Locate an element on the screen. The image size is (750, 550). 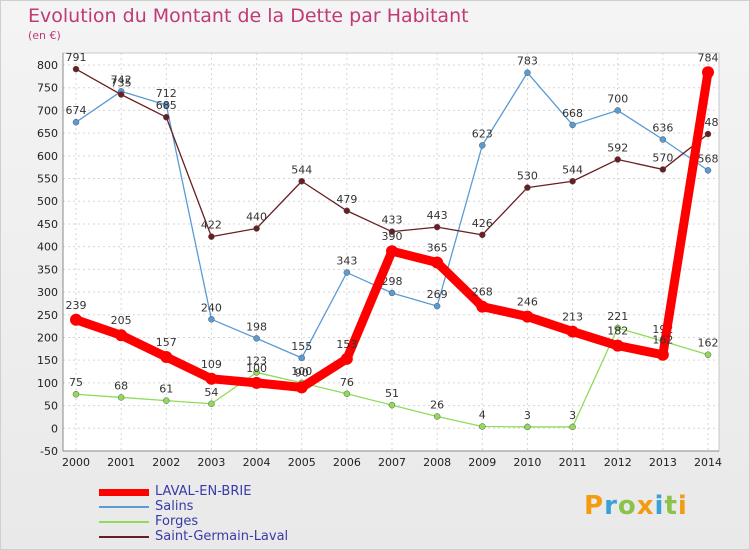
x-tick-label: 2002 is located at coordinates (166, 462).